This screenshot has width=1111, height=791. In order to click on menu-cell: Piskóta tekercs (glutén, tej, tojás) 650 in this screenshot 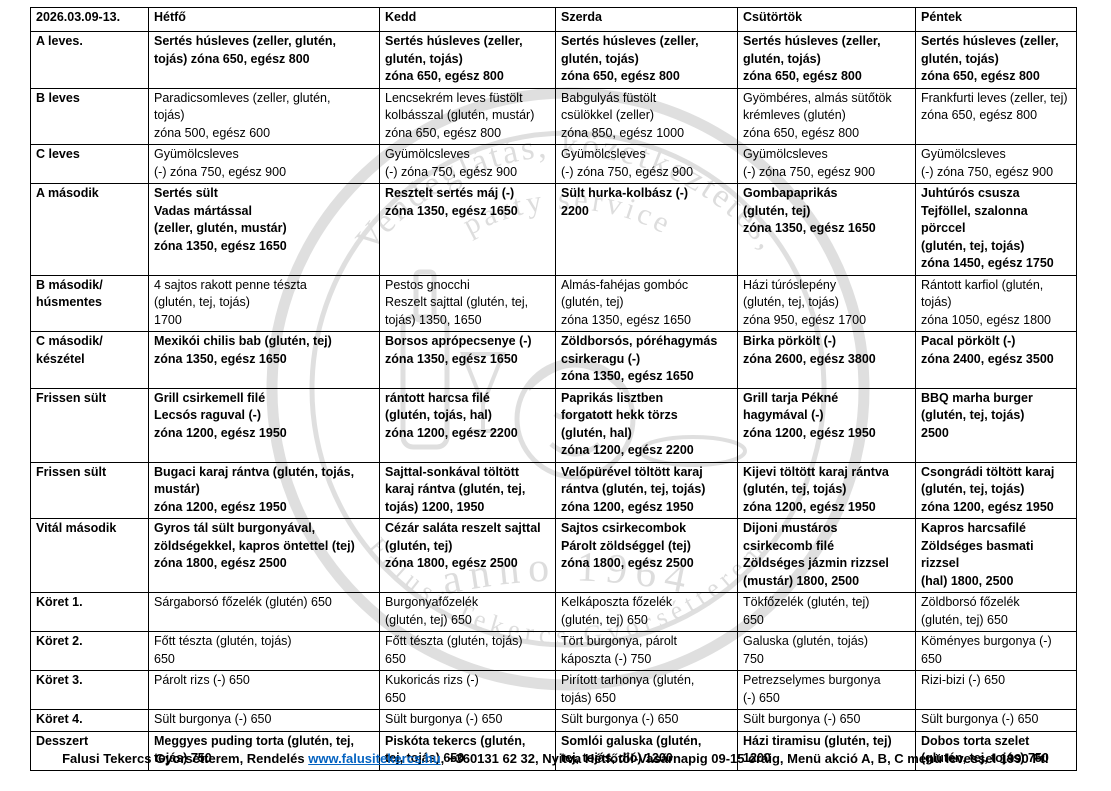, I will do `click(467, 750)`.